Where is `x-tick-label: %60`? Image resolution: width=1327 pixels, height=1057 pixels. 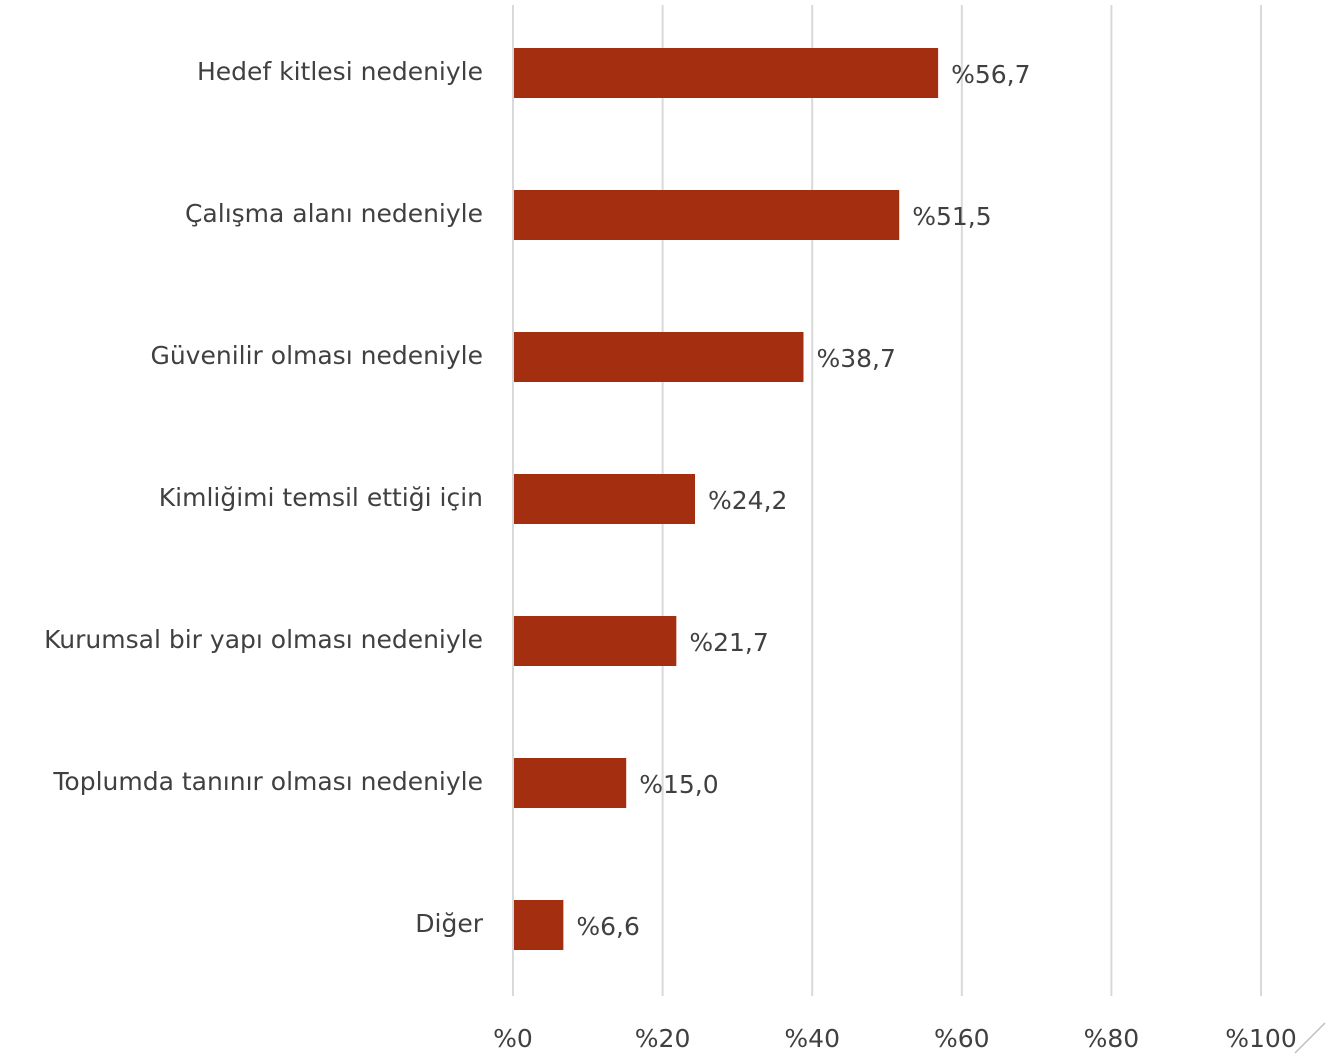
x-tick-label: %60 is located at coordinates (962, 1038).